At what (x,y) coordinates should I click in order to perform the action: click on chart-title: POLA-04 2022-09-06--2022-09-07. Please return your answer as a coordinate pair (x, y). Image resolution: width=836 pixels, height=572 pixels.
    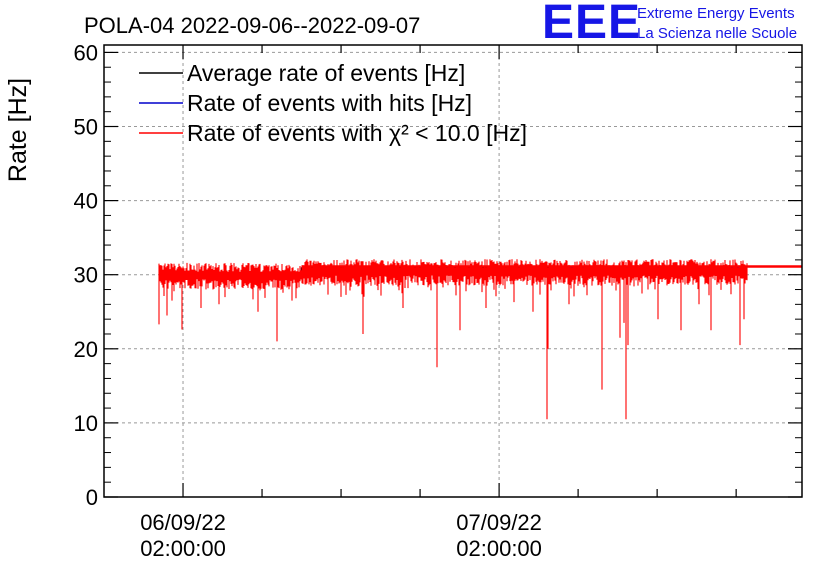
    Looking at the image, I should click on (252, 25).